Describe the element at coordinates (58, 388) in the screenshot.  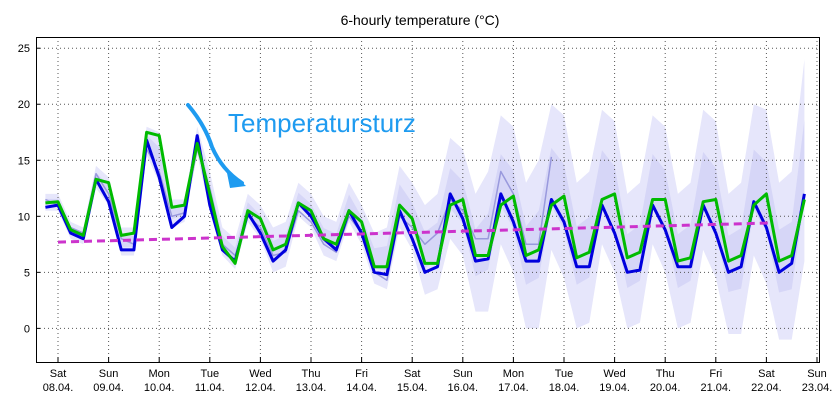
I see `x-tick-date: 08.04.` at that location.